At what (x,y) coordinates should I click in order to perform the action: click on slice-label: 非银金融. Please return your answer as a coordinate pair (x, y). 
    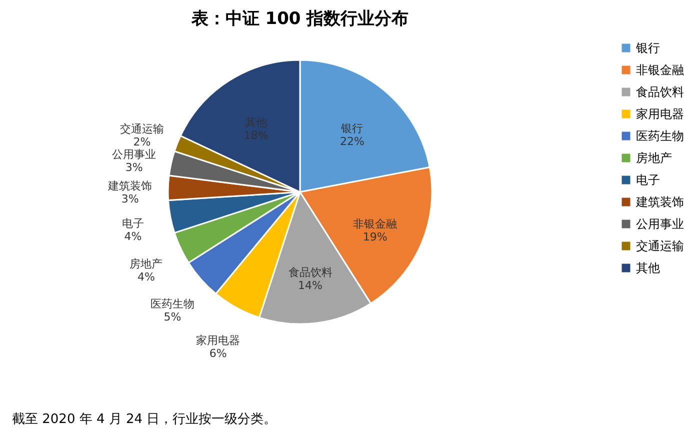
    Looking at the image, I should click on (375, 224).